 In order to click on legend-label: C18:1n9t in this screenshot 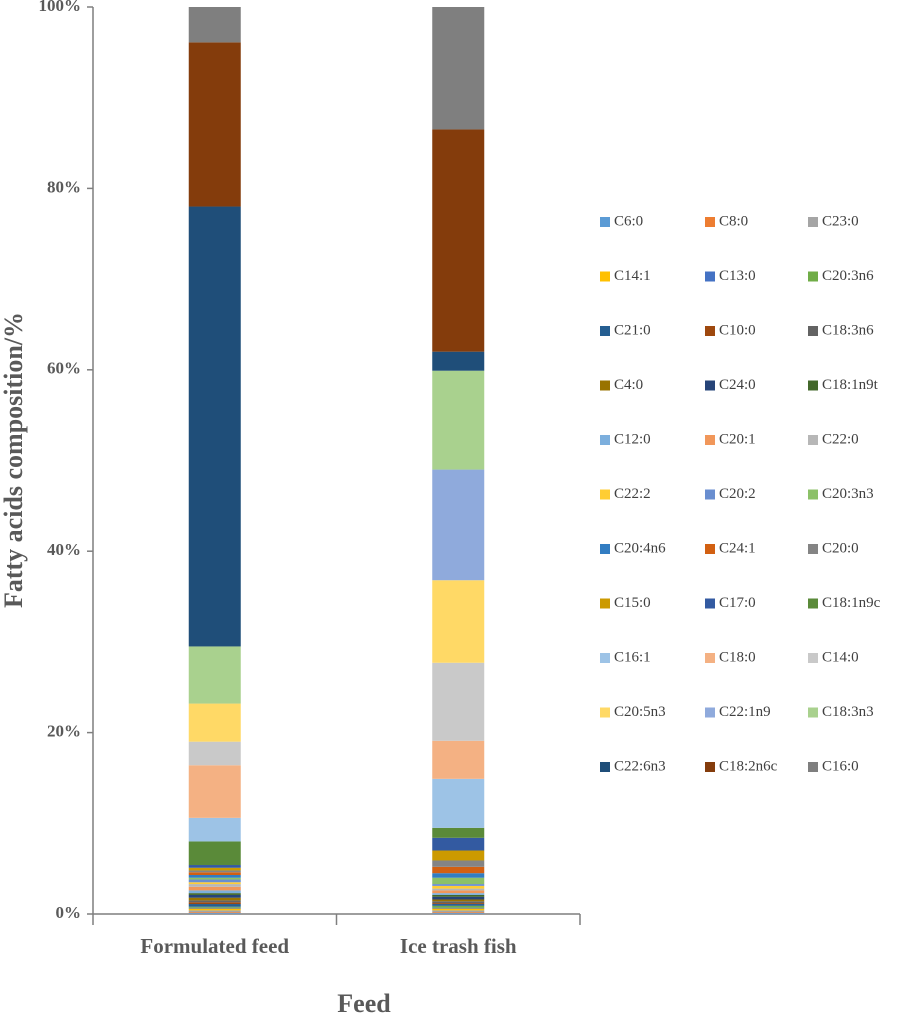, I will do `click(850, 385)`.